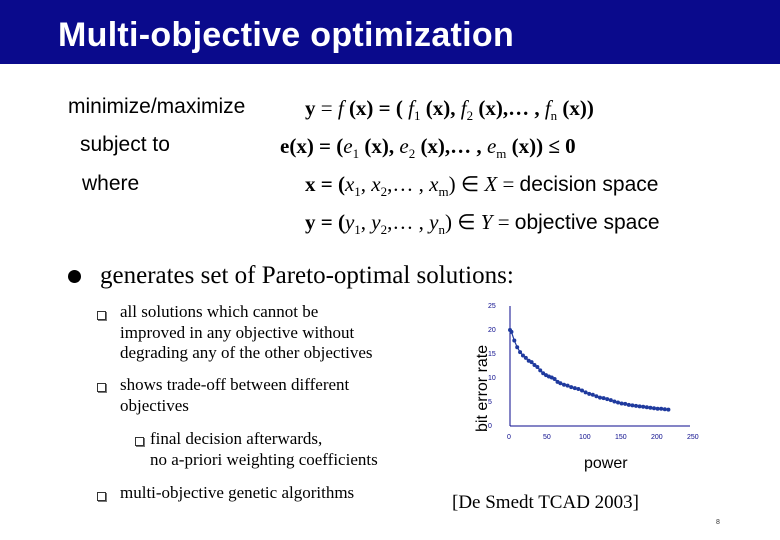 This screenshot has width=780, height=540. I want to click on y-tick-label: 20, so click(492, 330).